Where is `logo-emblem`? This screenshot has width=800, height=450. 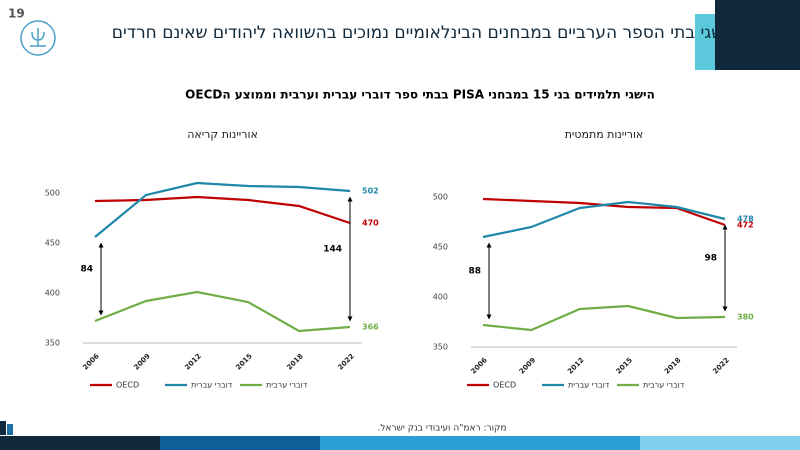 logo-emblem is located at coordinates (38, 37).